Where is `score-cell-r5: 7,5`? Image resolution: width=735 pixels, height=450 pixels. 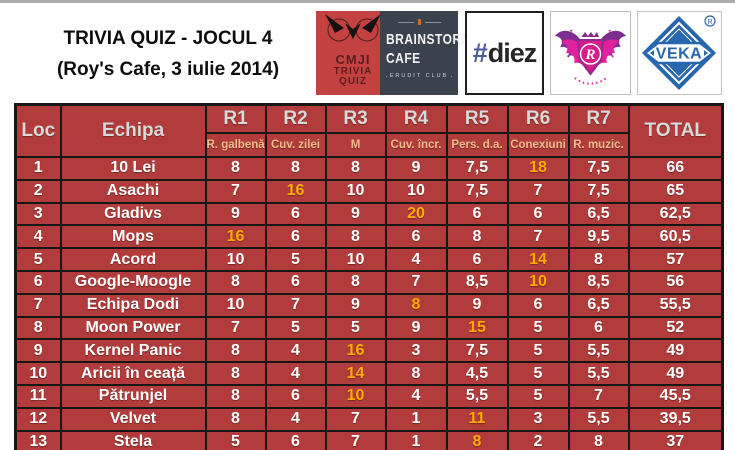
score-cell-r5: 7,5 is located at coordinates (477, 168).